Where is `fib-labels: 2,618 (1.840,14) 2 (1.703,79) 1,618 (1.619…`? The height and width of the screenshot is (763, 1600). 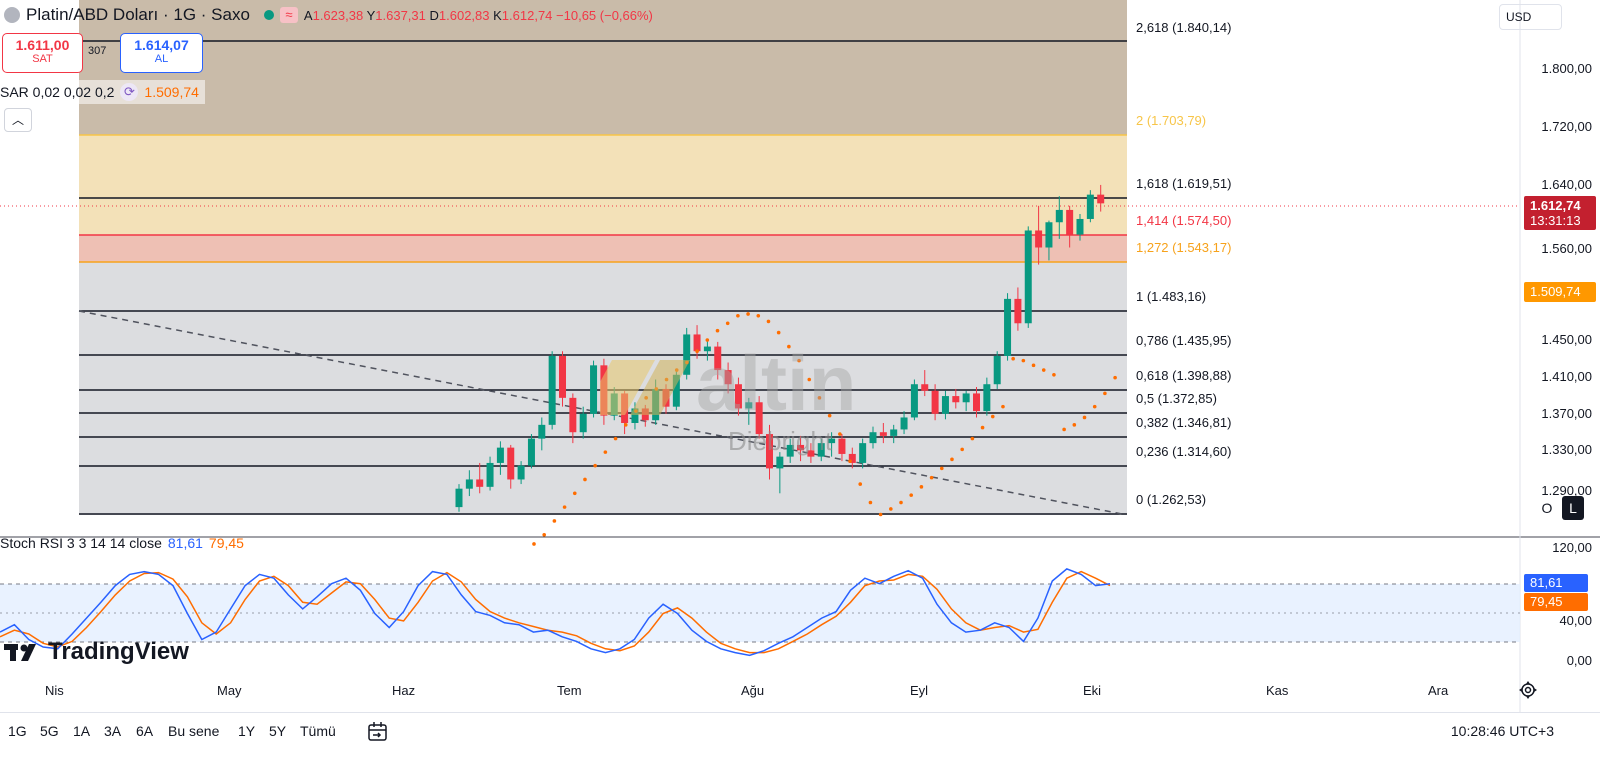 fib-labels: 2,618 (1.840,14) 2 (1.703,79) 1,618 (1.619… is located at coordinates (1183, 263).